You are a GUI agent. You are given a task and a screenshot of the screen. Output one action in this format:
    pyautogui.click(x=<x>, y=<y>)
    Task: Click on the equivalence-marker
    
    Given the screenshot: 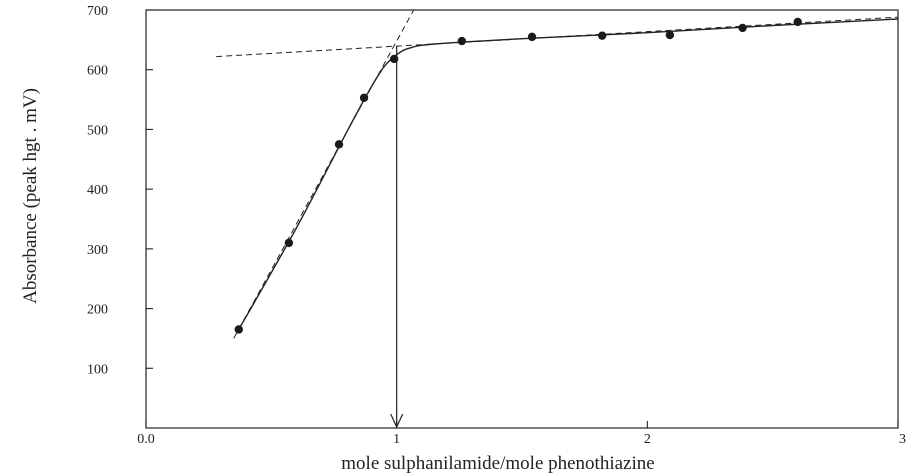 What is the action you would take?
    pyautogui.click(x=397, y=237)
    